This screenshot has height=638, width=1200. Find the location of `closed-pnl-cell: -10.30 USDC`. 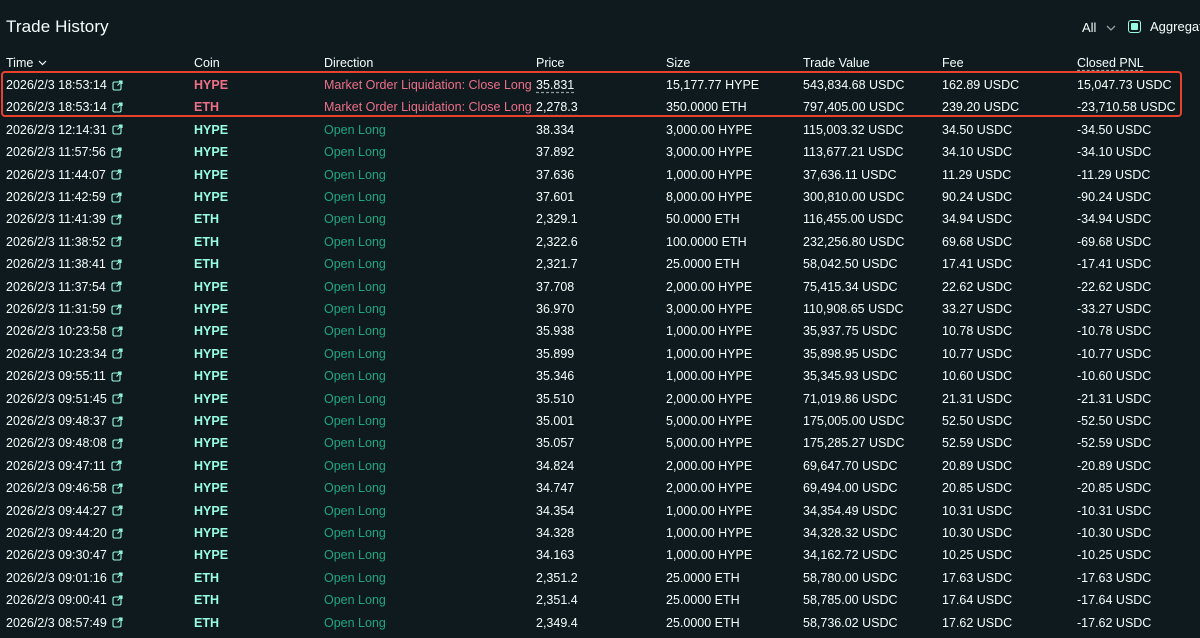

closed-pnl-cell: -10.30 USDC is located at coordinates (1114, 533).